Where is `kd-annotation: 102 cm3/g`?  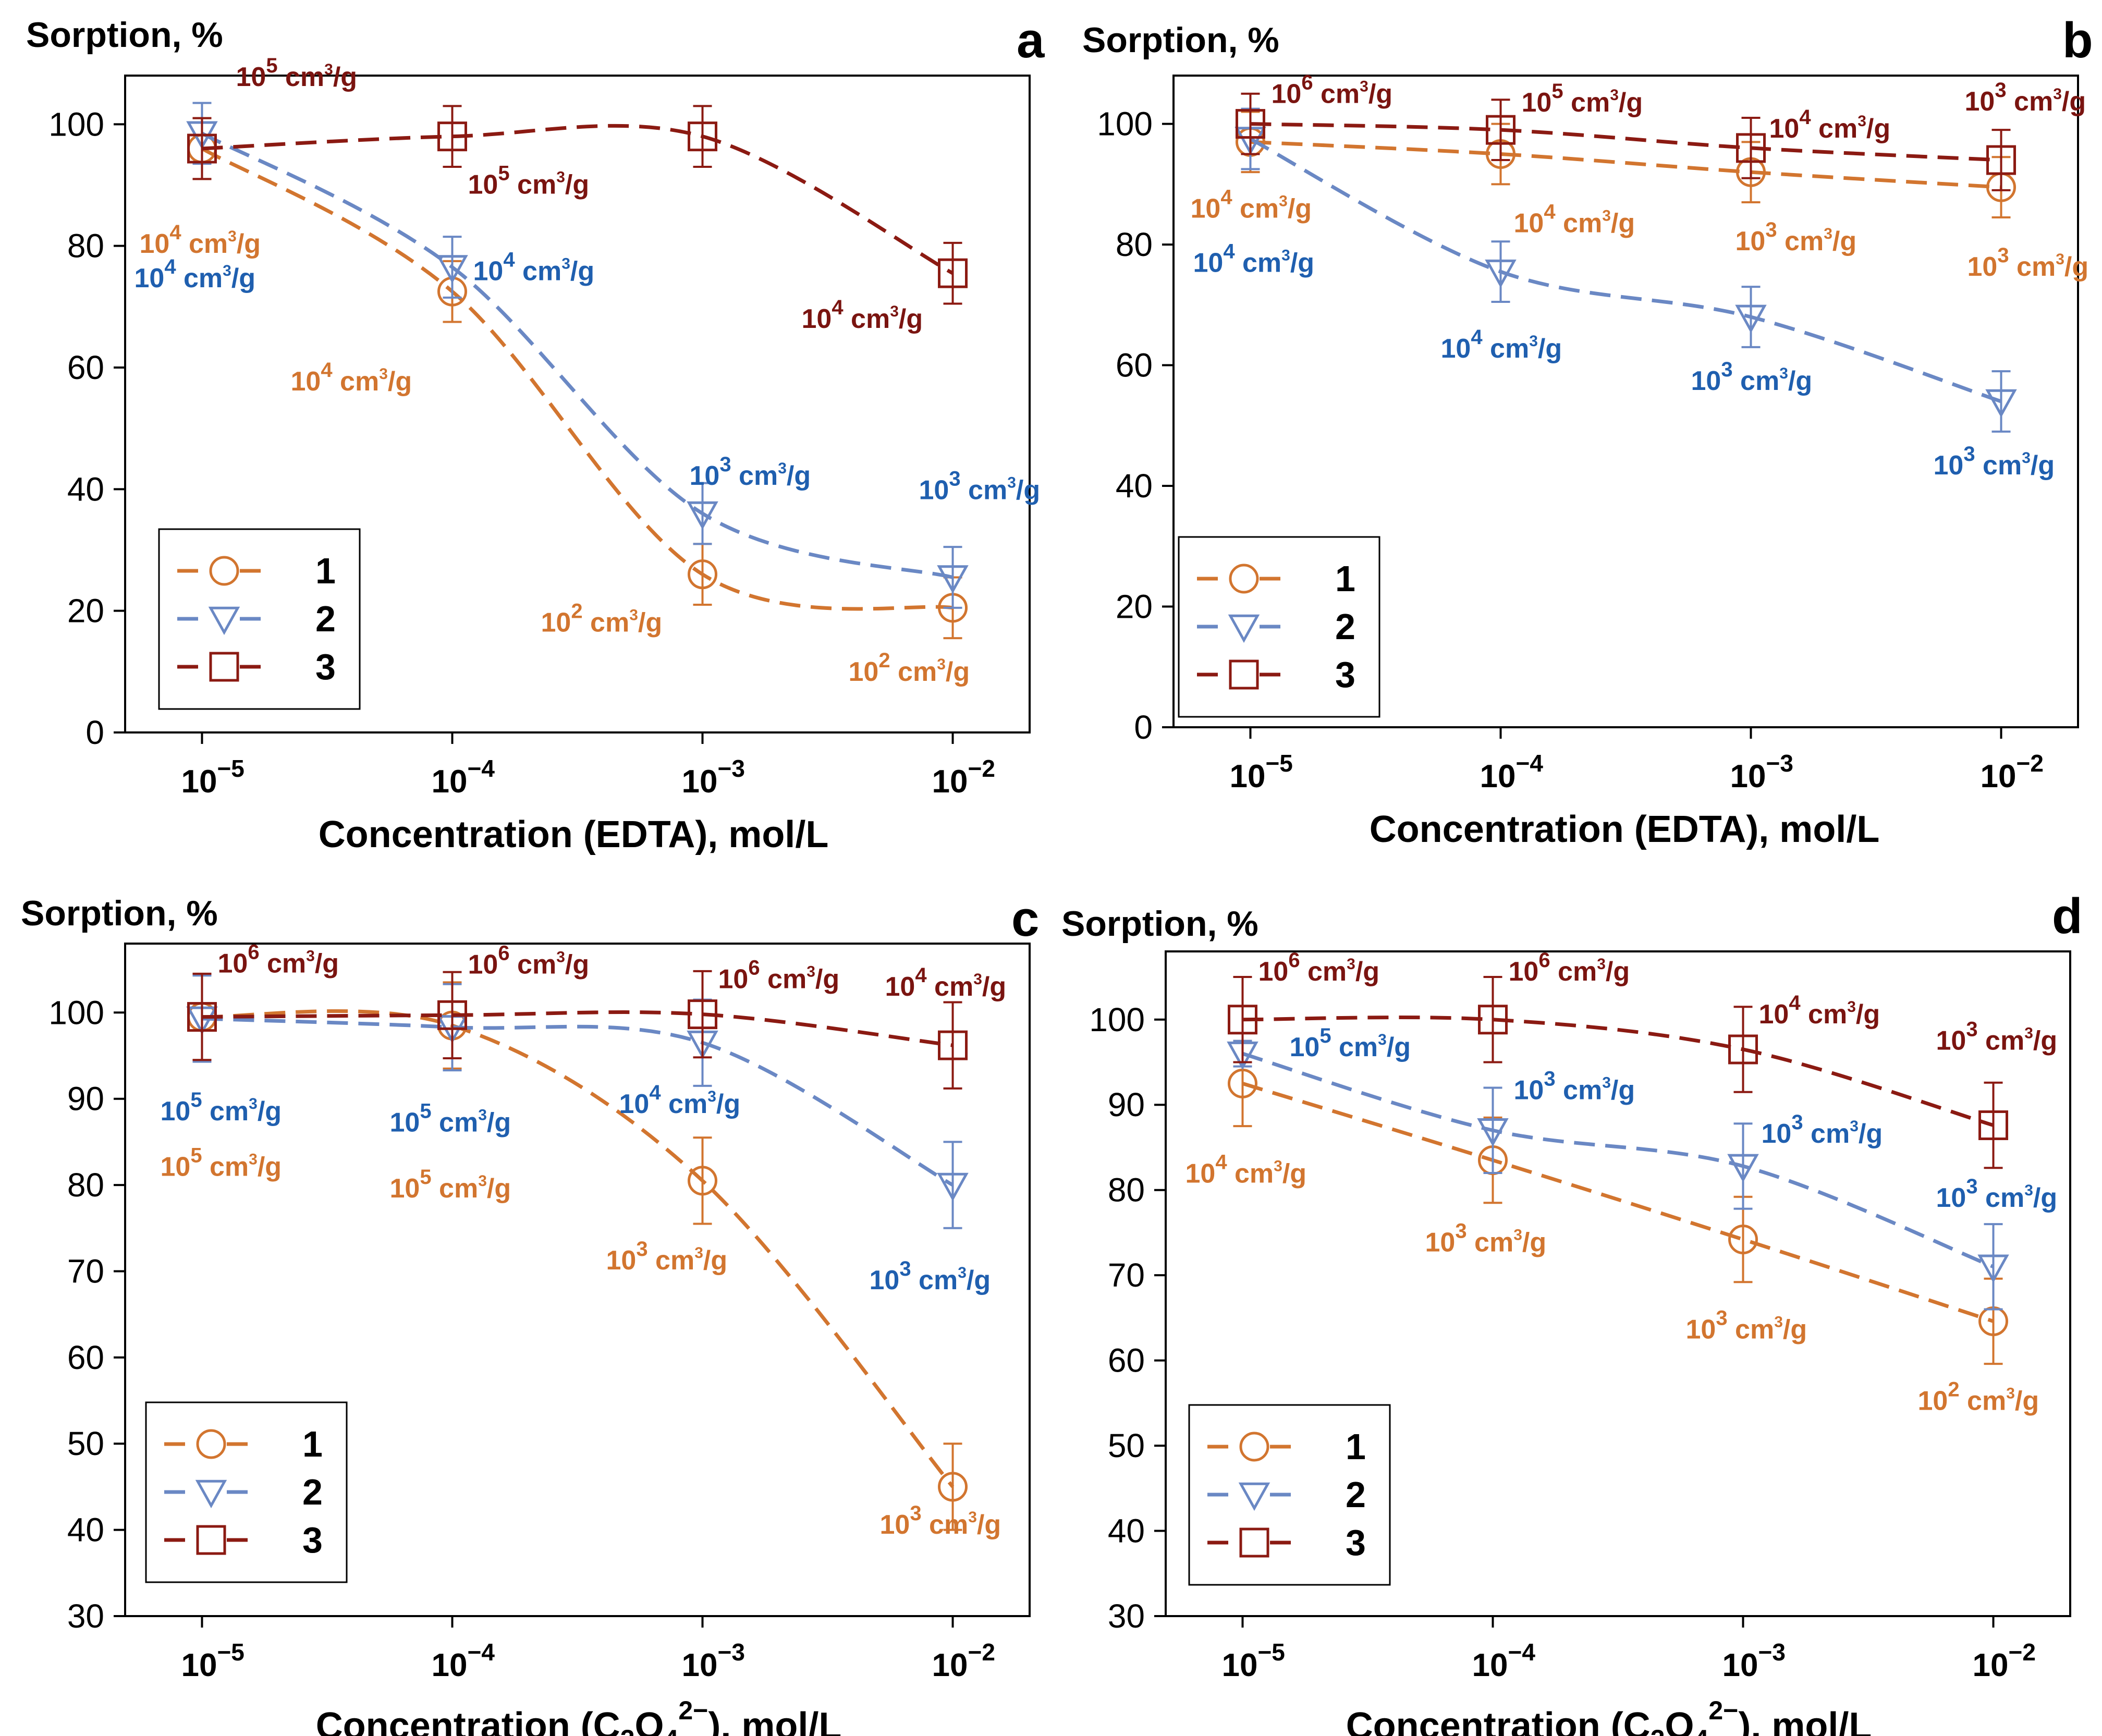
kd-annotation: 102 cm3/g is located at coordinates (1979, 1397).